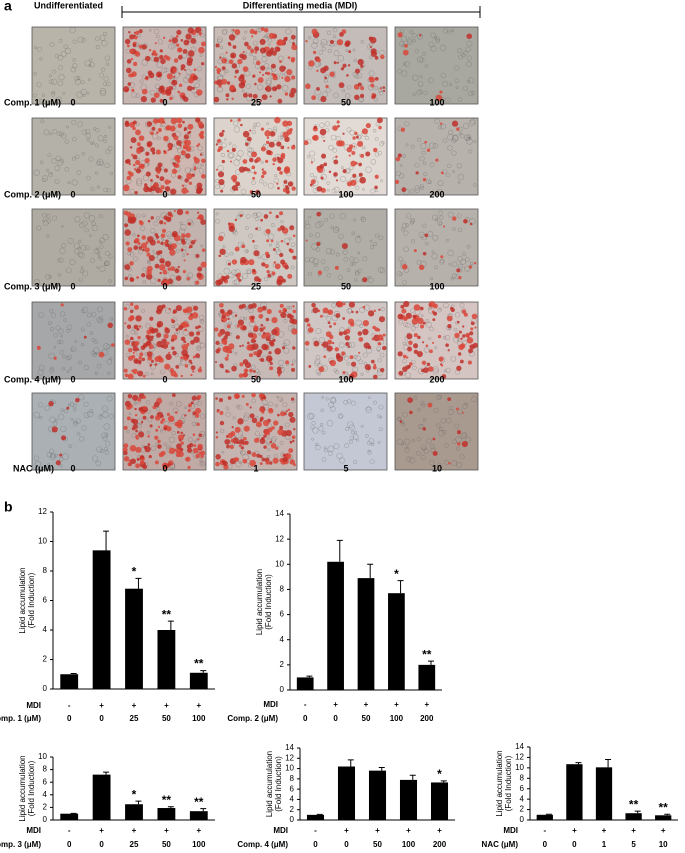  What do you see at coordinates (292, 819) in the screenshot?
I see `y-tick-label: 0` at bounding box center [292, 819].